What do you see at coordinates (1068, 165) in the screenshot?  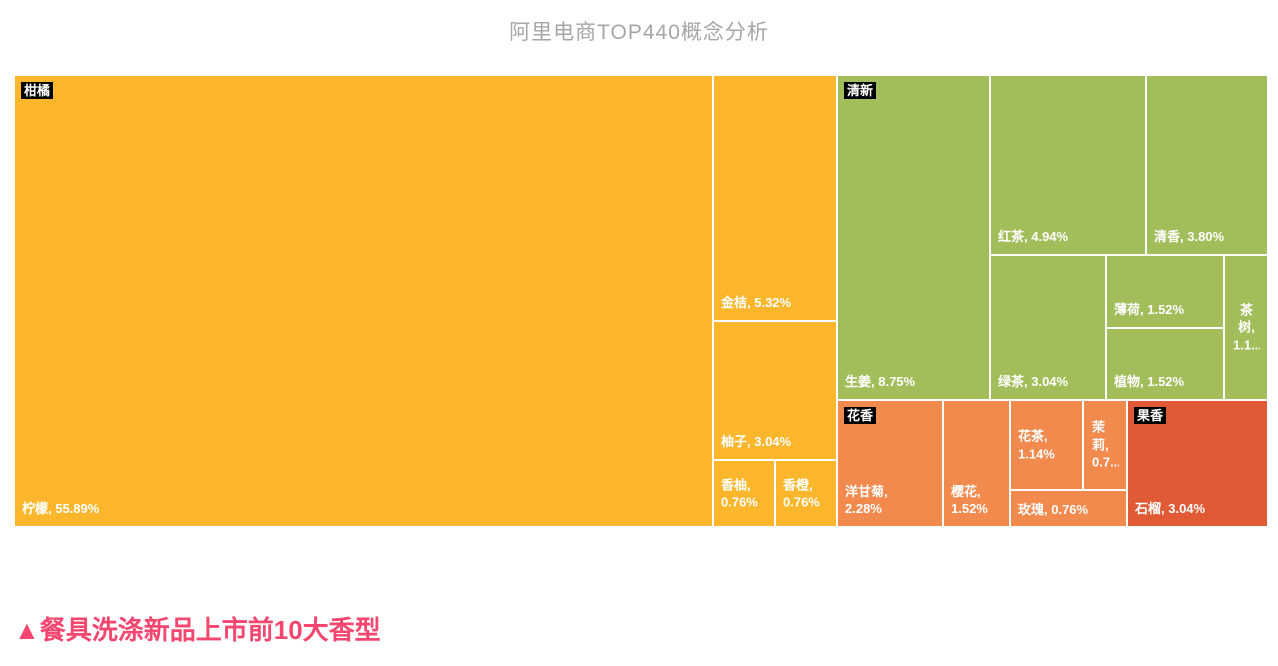 I see `treemap-cell-black-tea: 红茶, 4.94%` at bounding box center [1068, 165].